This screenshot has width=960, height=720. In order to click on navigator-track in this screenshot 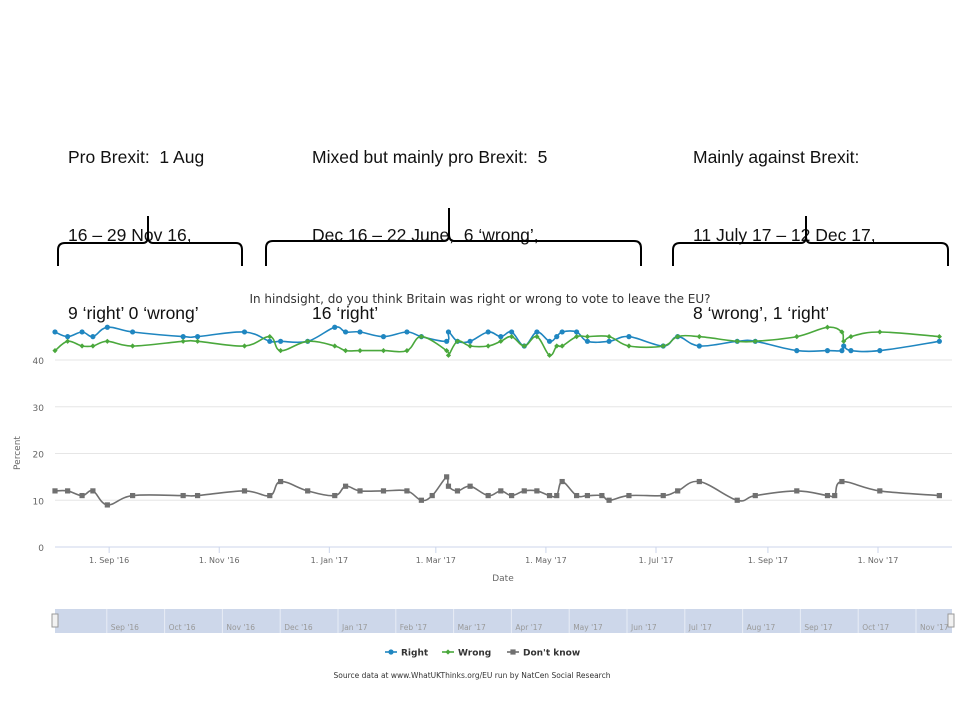, I will do `click(503, 621)`.